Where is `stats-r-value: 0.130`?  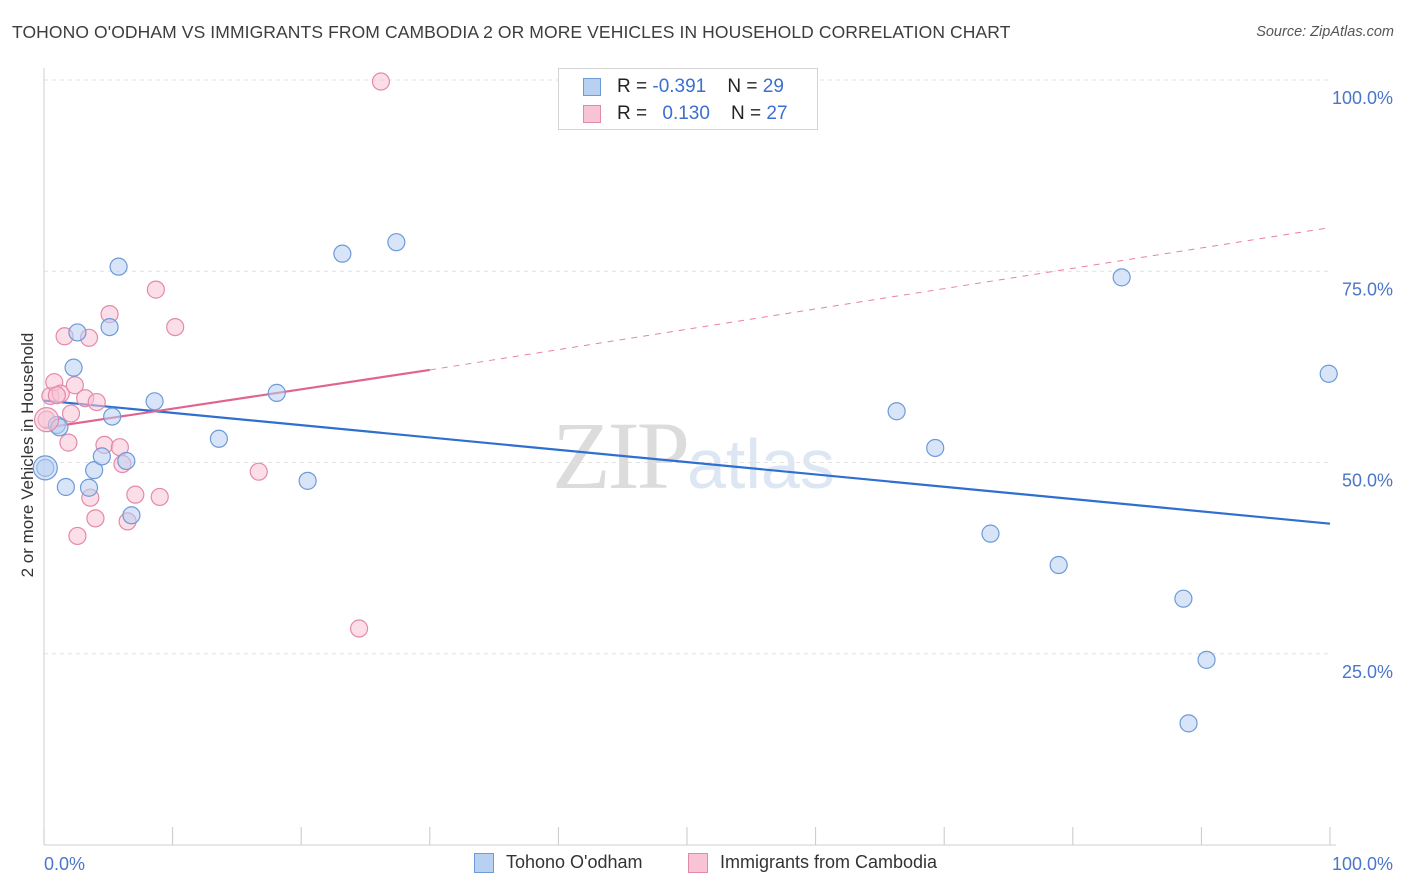 stats-r-value: 0.130 is located at coordinates (686, 113).